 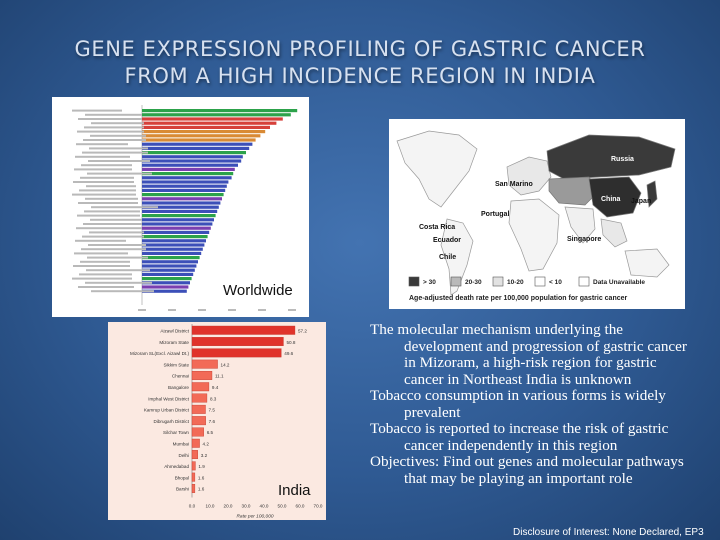 I want to click on india-x-tick: 50.0, so click(x=282, y=506).